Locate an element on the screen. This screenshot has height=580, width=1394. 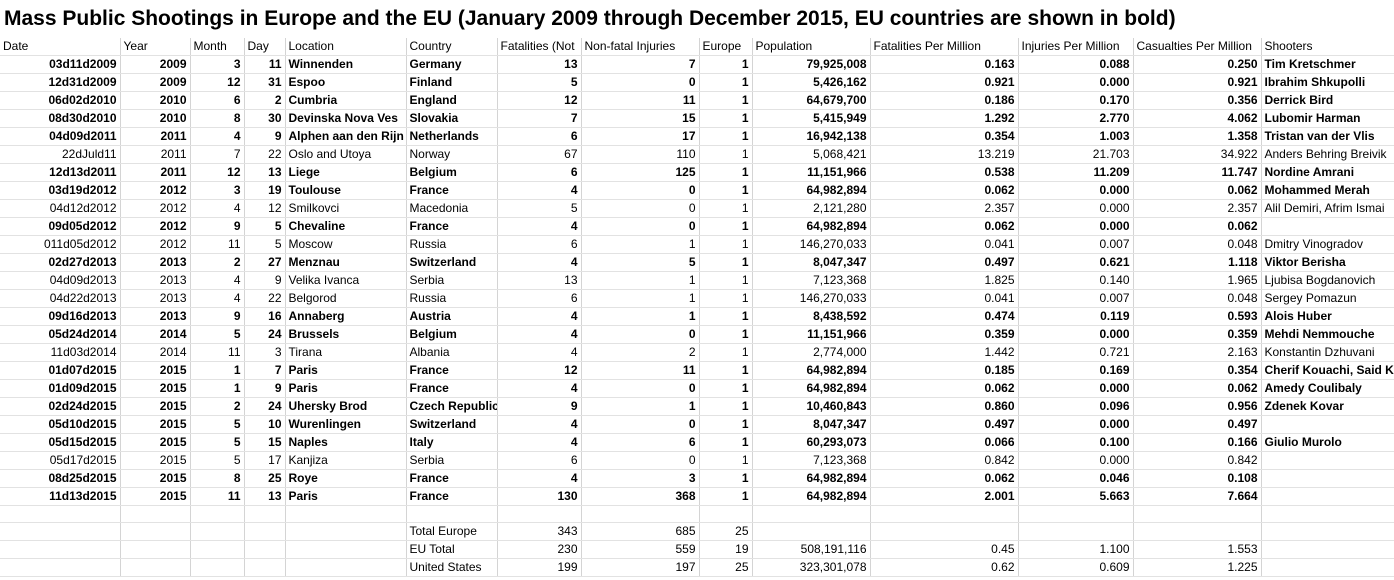
cell: 0.100 is located at coordinates (1076, 442).